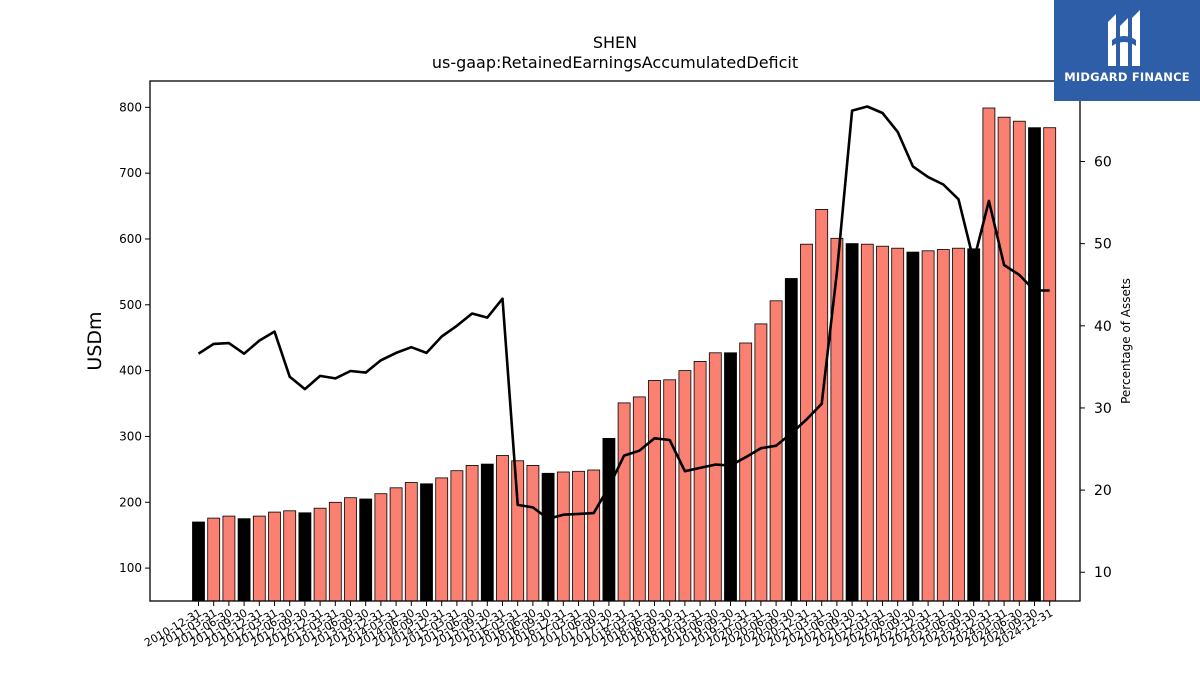 The width and height of the screenshot is (1200, 675). I want to click on y-tick-label: 700, so click(130, 173).